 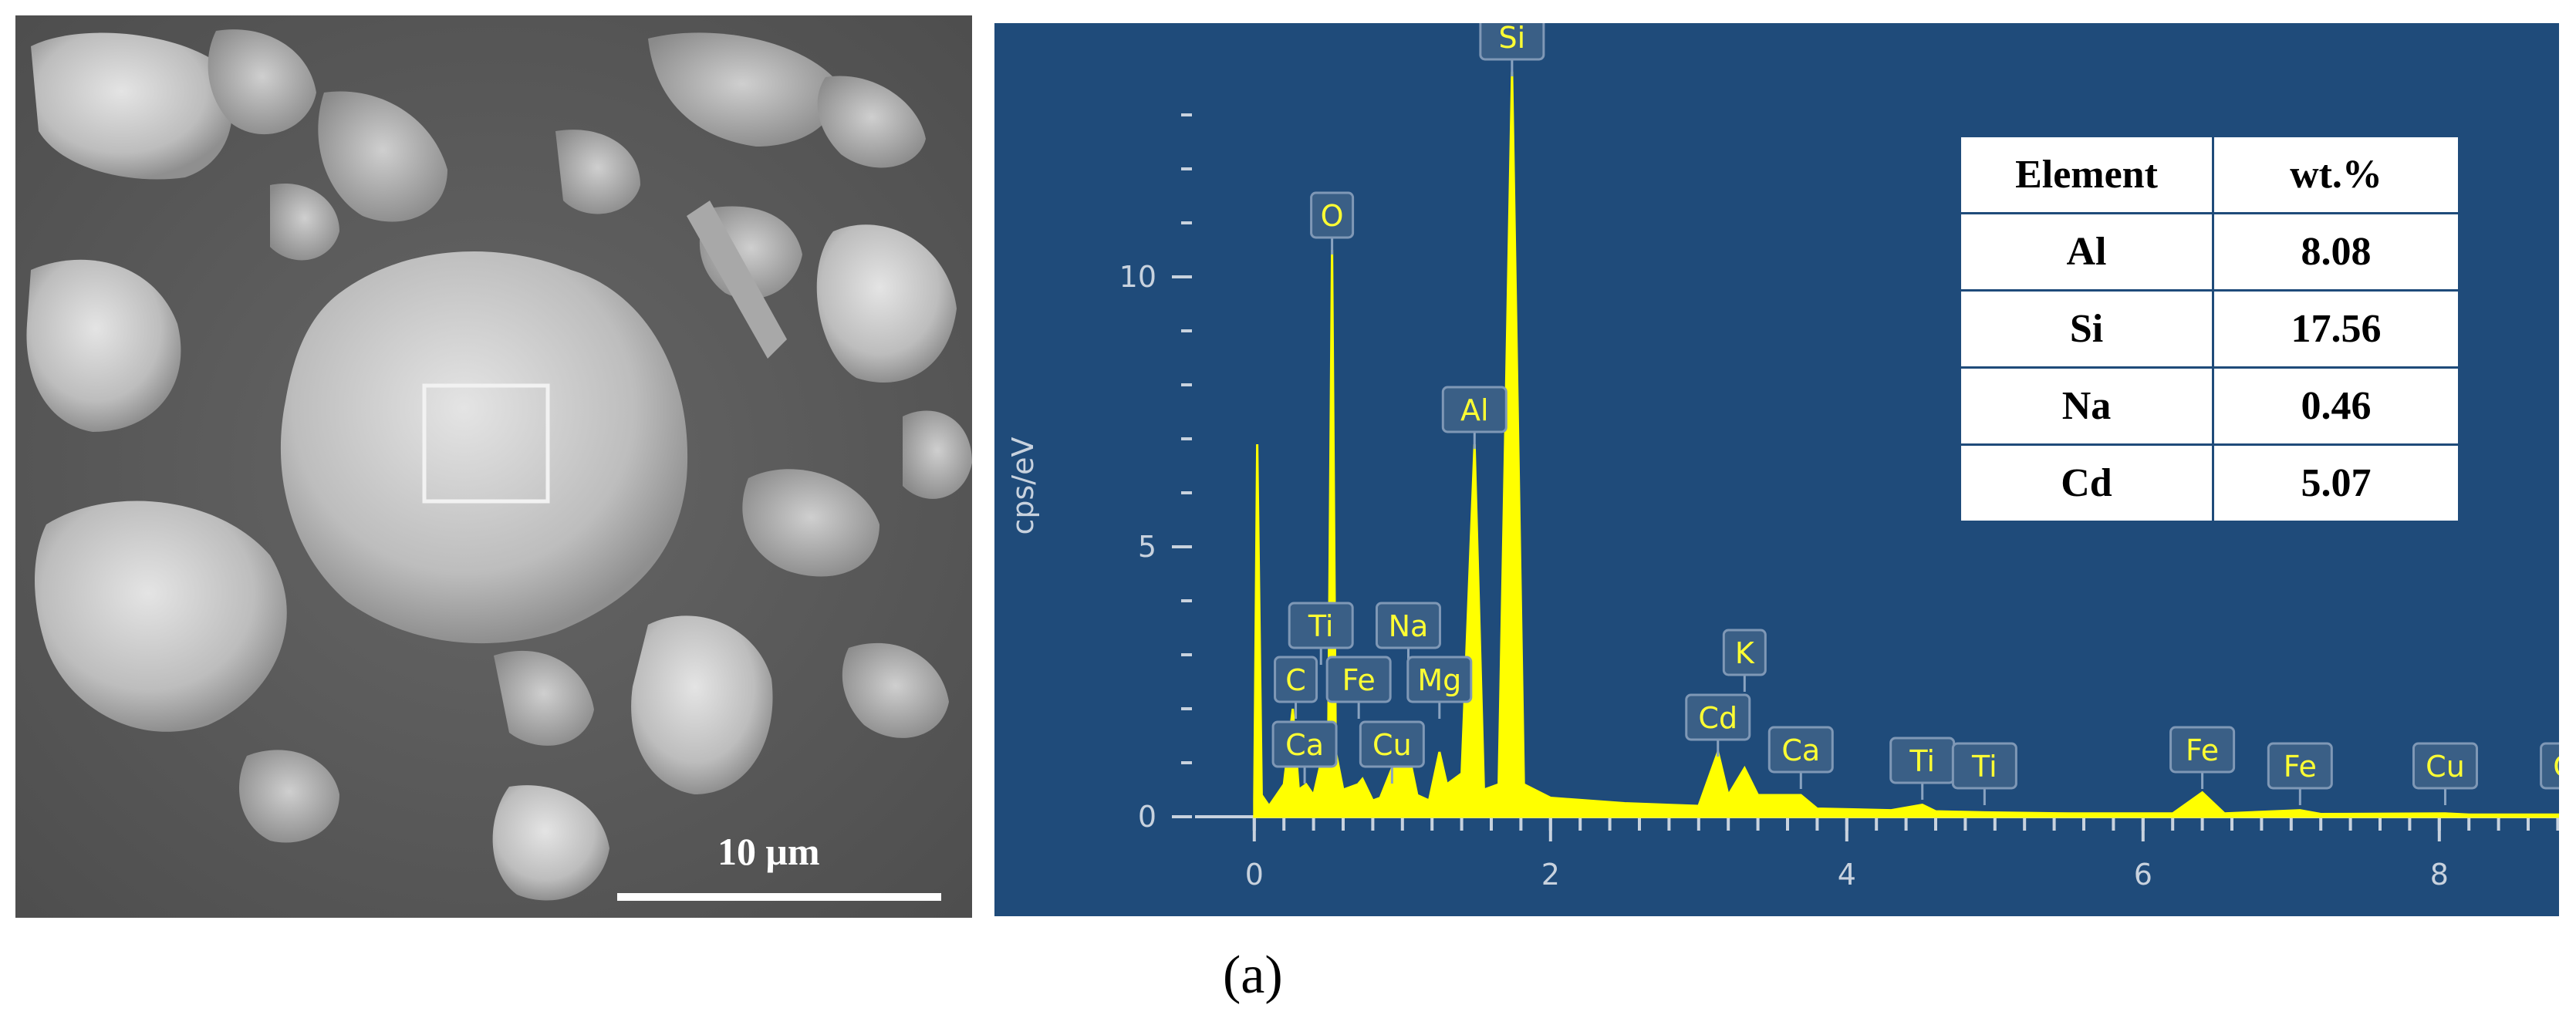 What do you see at coordinates (1474, 410) in the screenshot?
I see `svg-text: Al` at bounding box center [1474, 410].